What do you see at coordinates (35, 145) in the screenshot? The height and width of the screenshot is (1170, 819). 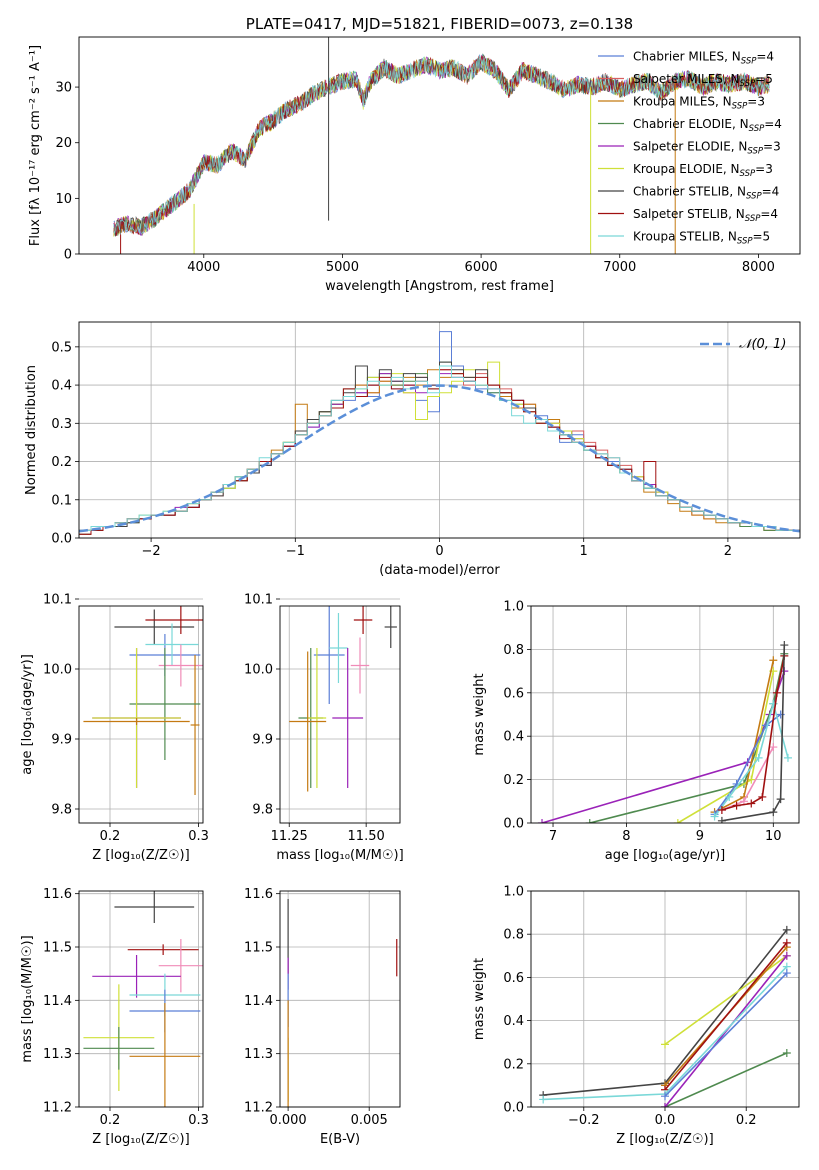 I see `y-axis-label: Flux [fλ 10⁻¹⁷ erg cm⁻² s⁻¹ A⁻¹]` at bounding box center [35, 145].